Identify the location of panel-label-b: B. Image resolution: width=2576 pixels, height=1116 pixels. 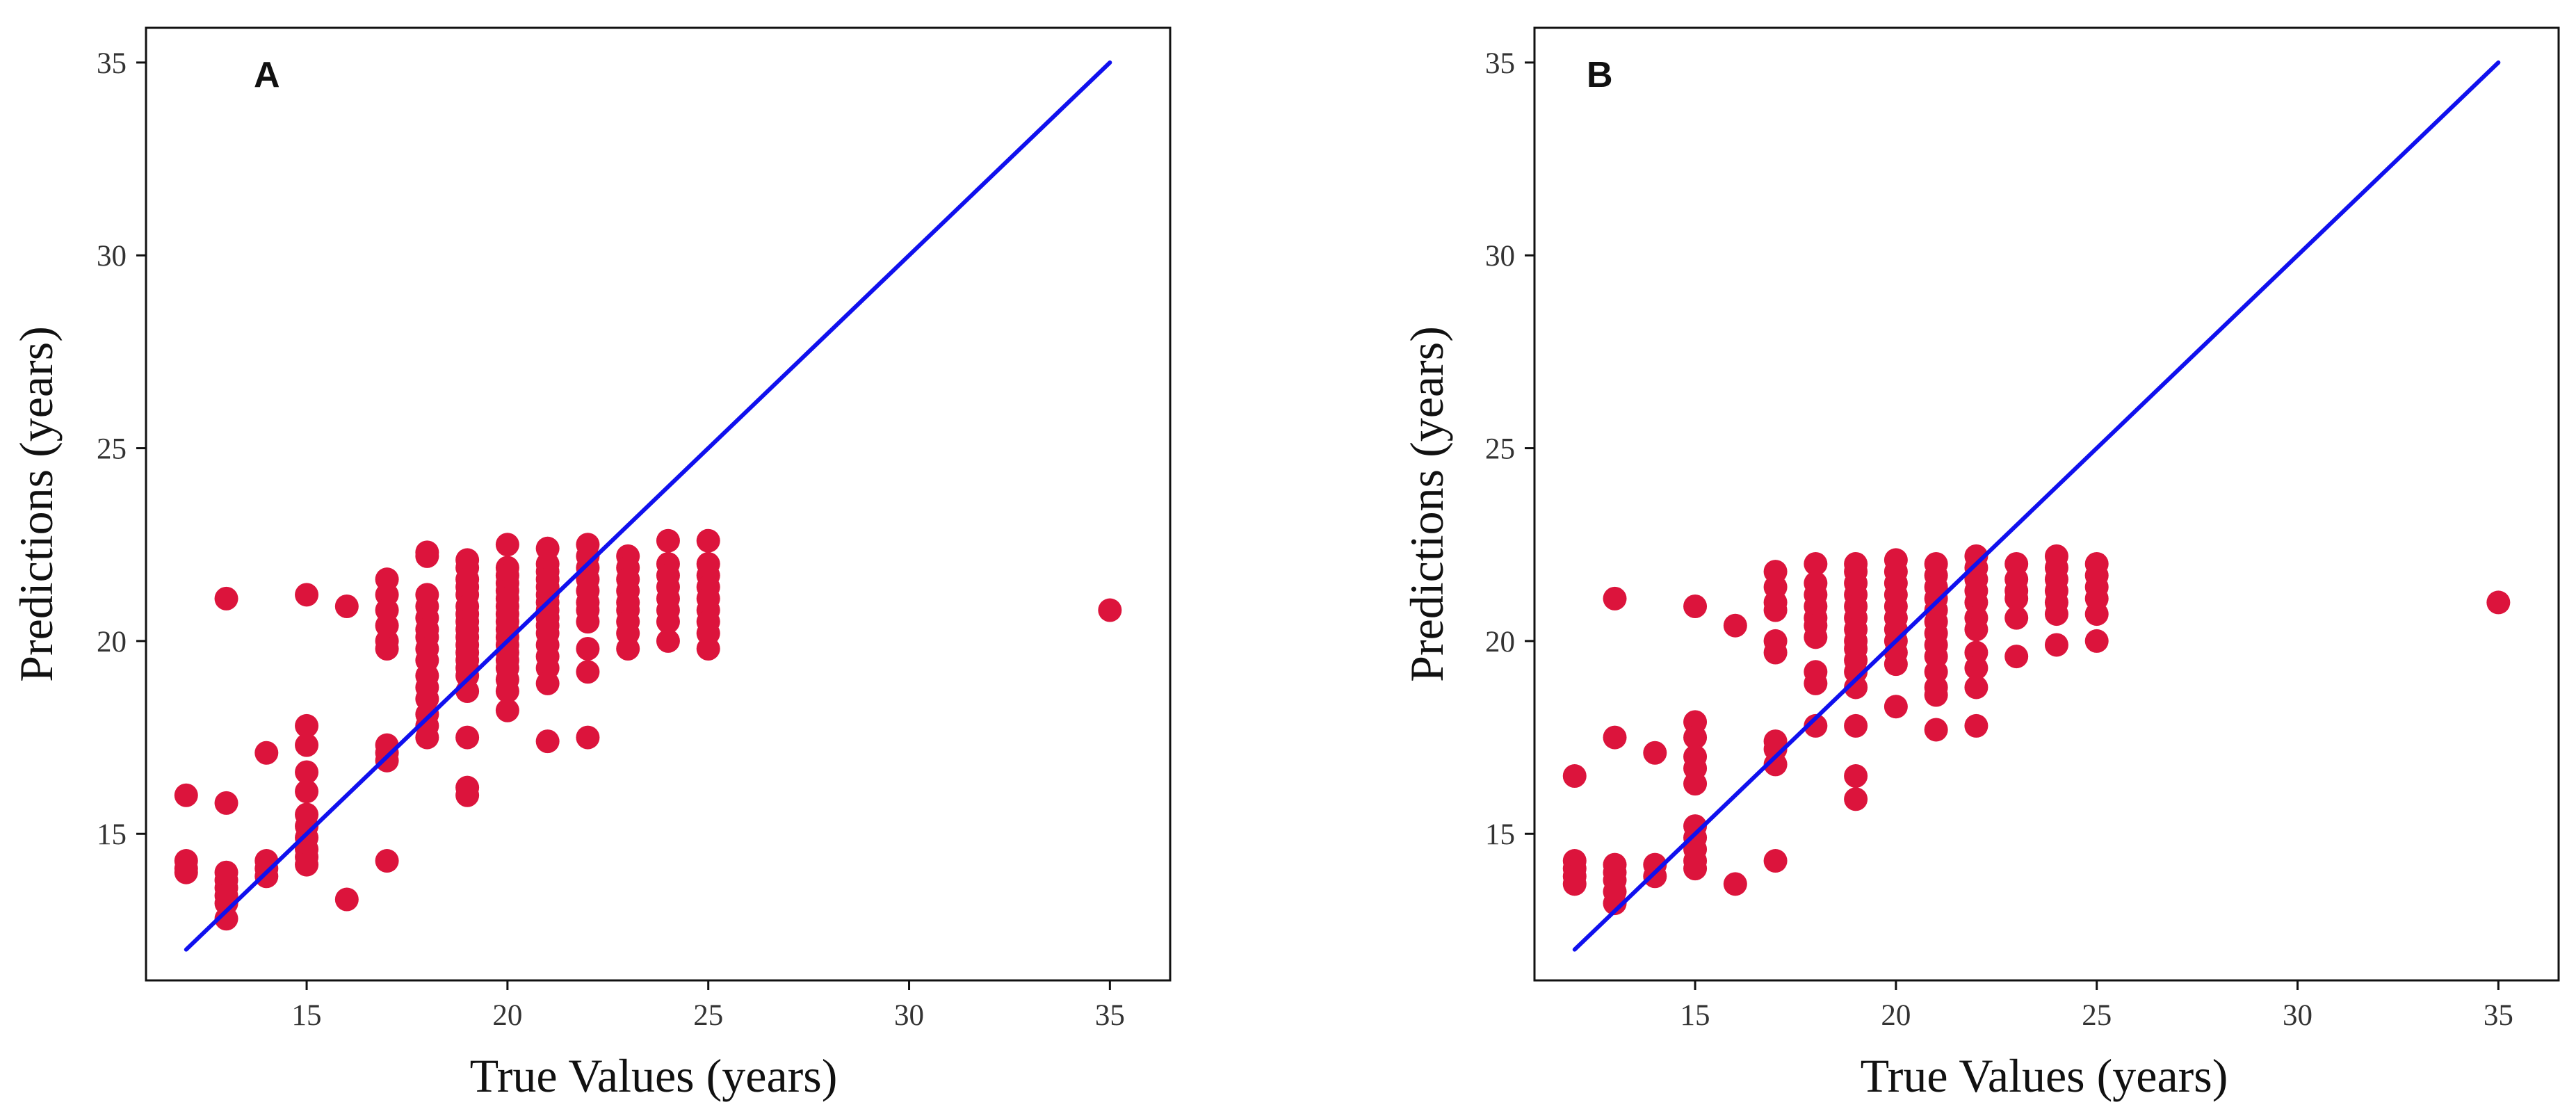
(1600, 75).